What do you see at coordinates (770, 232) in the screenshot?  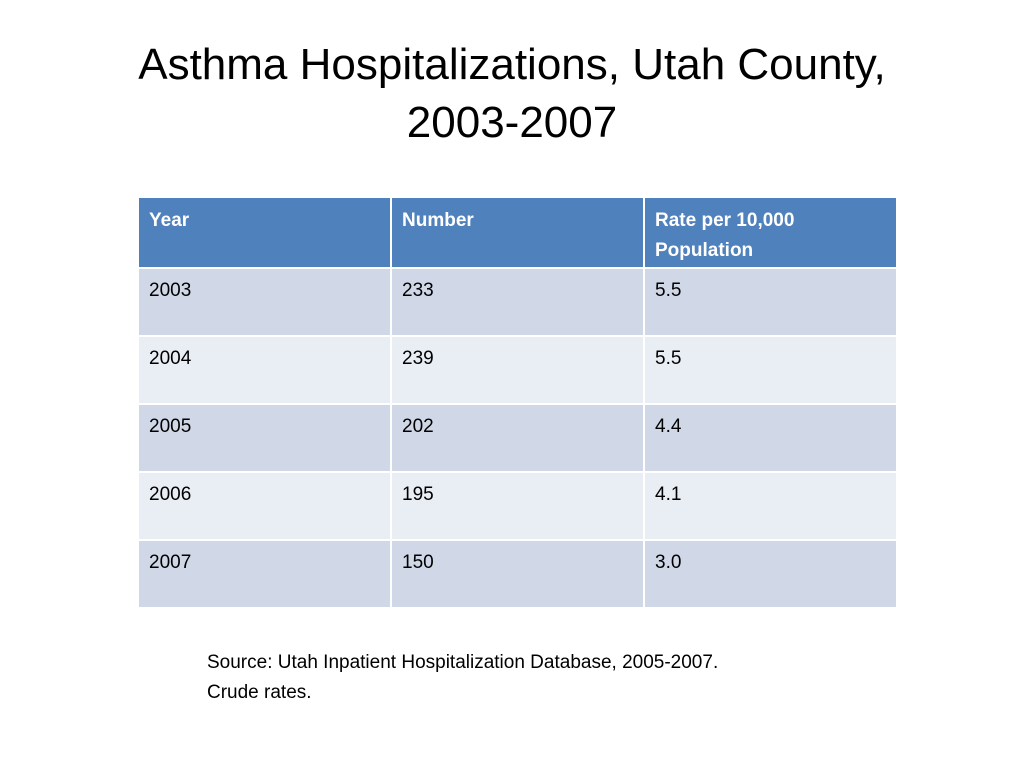 I see `header-rate: Rate per 10,000 Population` at bounding box center [770, 232].